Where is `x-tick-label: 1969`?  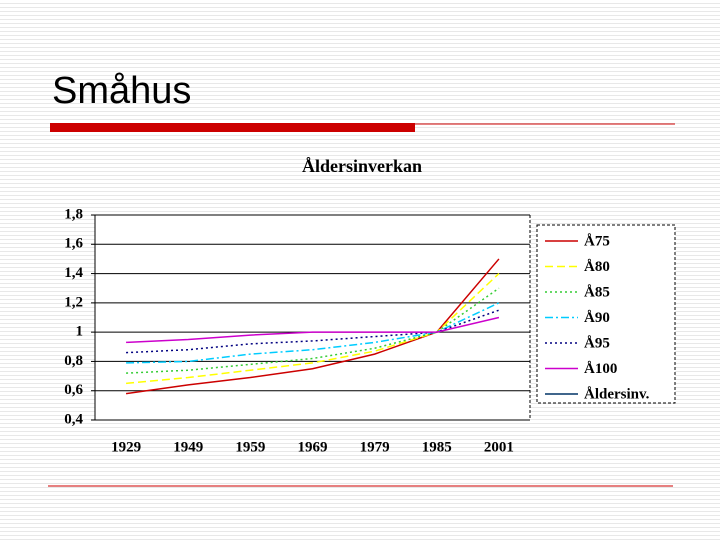 x-tick-label: 1969 is located at coordinates (313, 447).